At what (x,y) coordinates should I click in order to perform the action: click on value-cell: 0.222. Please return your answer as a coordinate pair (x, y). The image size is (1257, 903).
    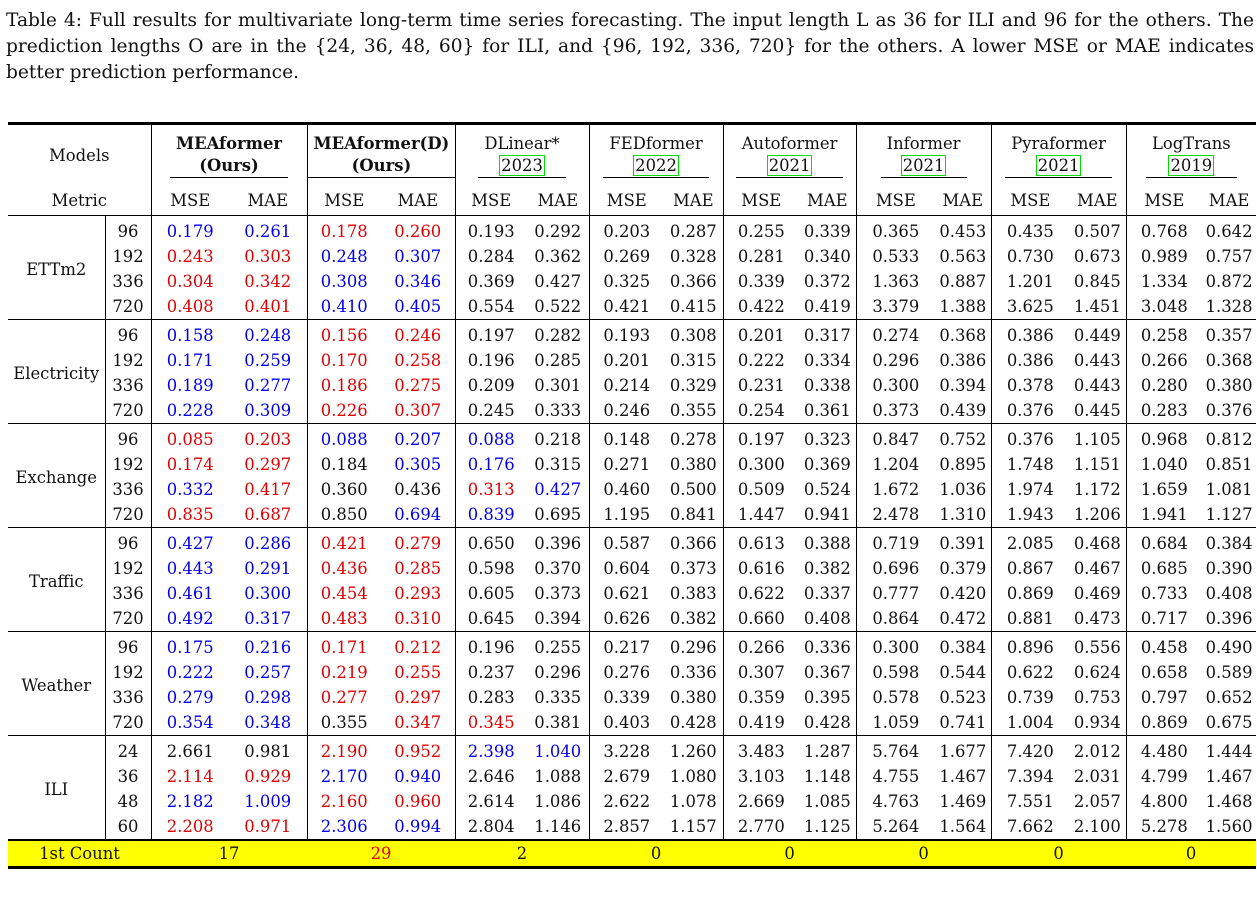
    Looking at the image, I should click on (189, 672).